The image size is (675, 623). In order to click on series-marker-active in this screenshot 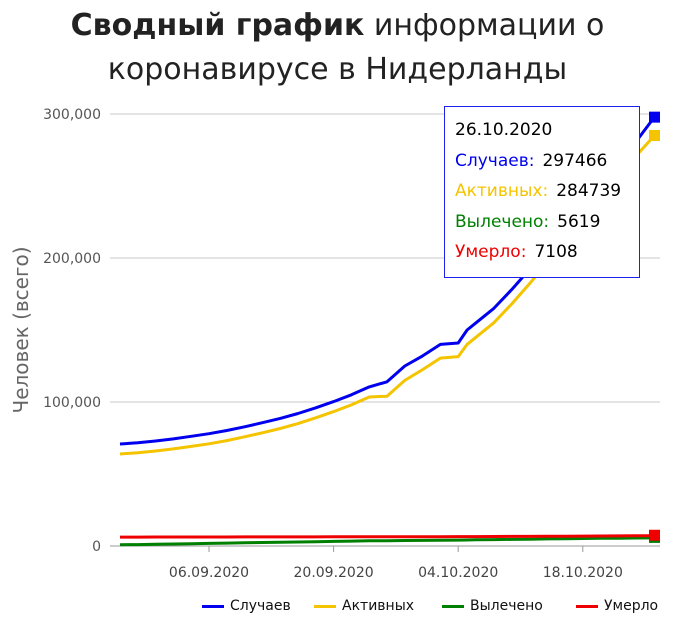, I will do `click(654, 135)`.